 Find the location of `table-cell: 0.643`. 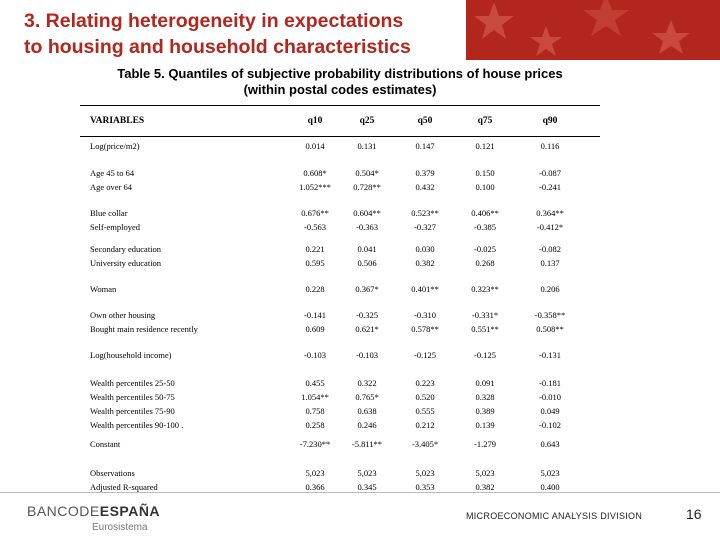

table-cell: 0.643 is located at coordinates (550, 444).